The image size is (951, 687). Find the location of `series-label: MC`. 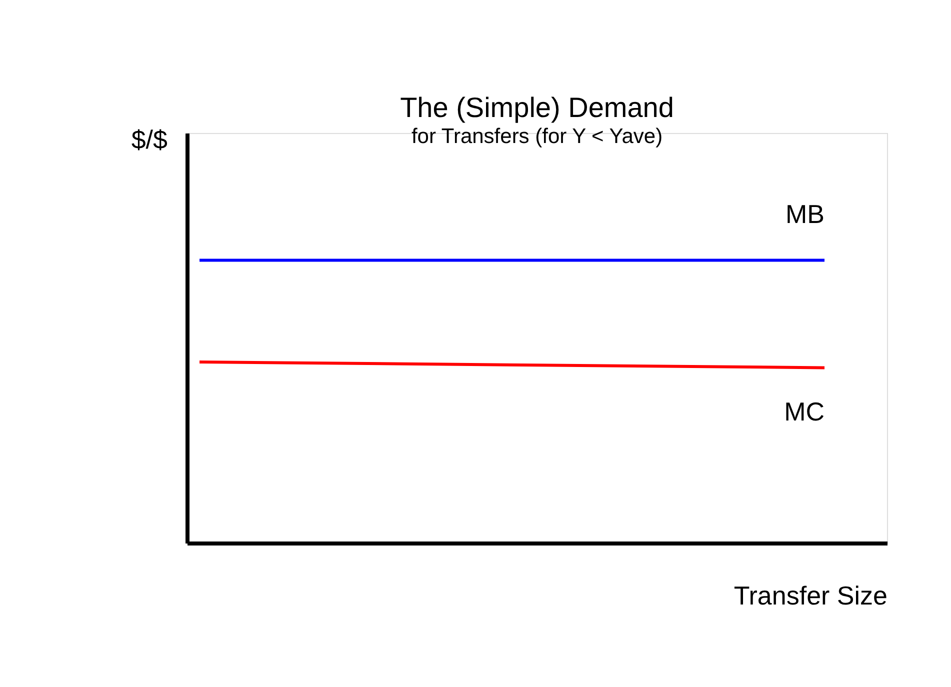

series-label: MC is located at coordinates (804, 411).